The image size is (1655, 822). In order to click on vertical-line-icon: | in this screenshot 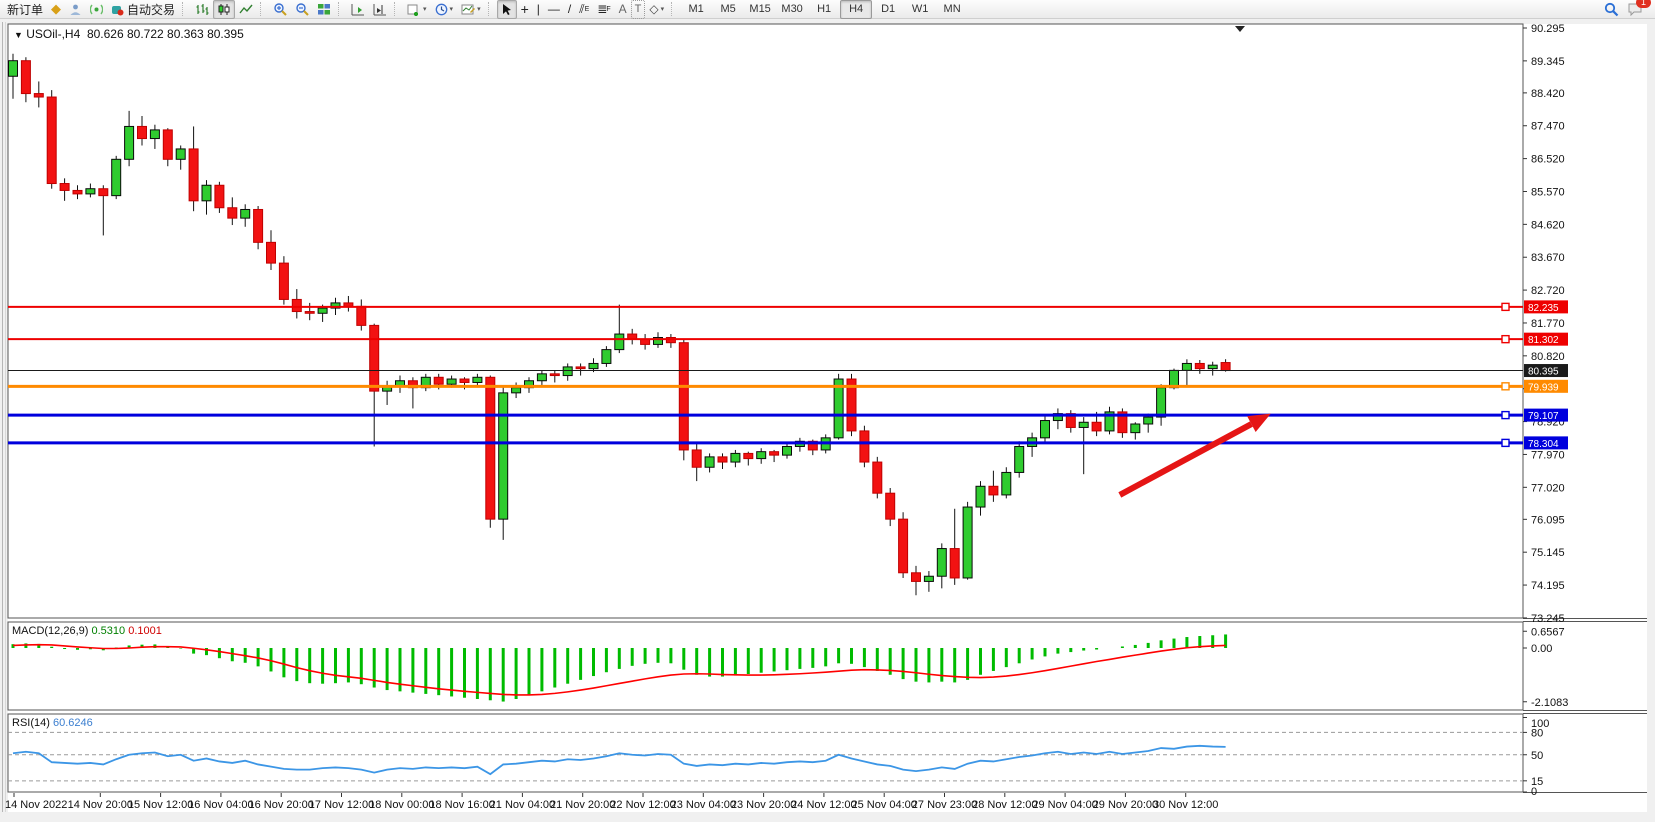, I will do `click(538, 9)`.